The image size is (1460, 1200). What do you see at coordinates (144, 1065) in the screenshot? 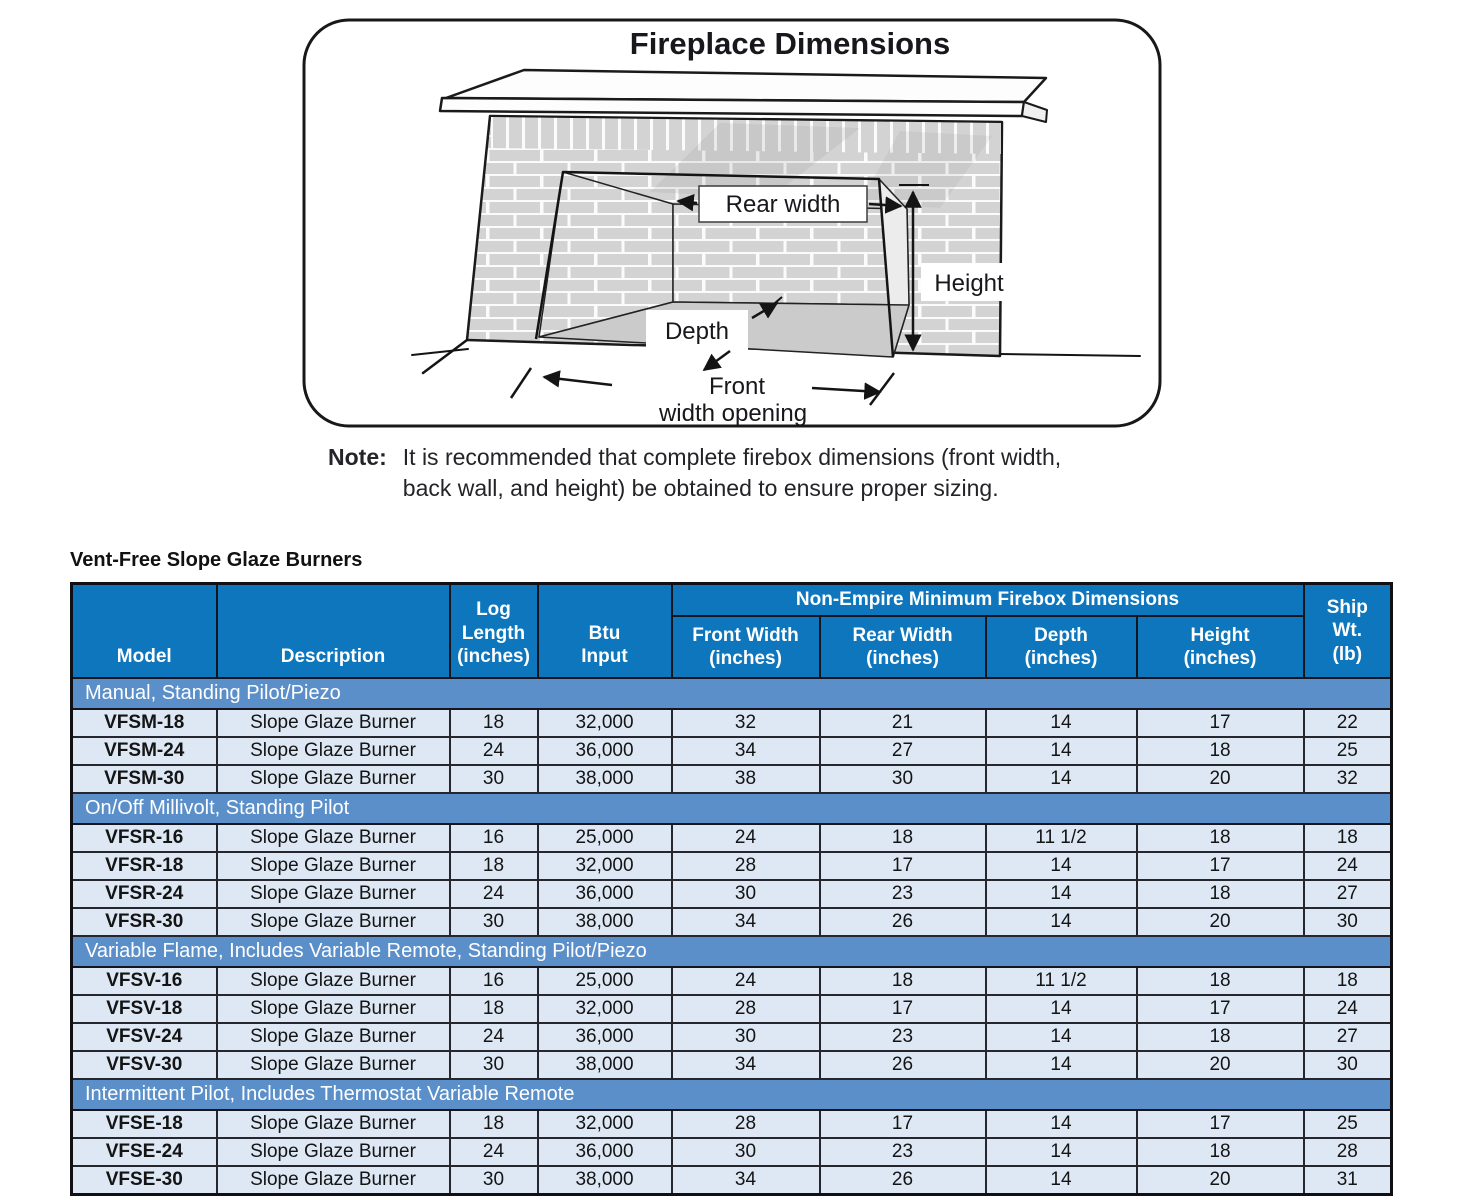
I see `cell-model: VFSV-30` at bounding box center [144, 1065].